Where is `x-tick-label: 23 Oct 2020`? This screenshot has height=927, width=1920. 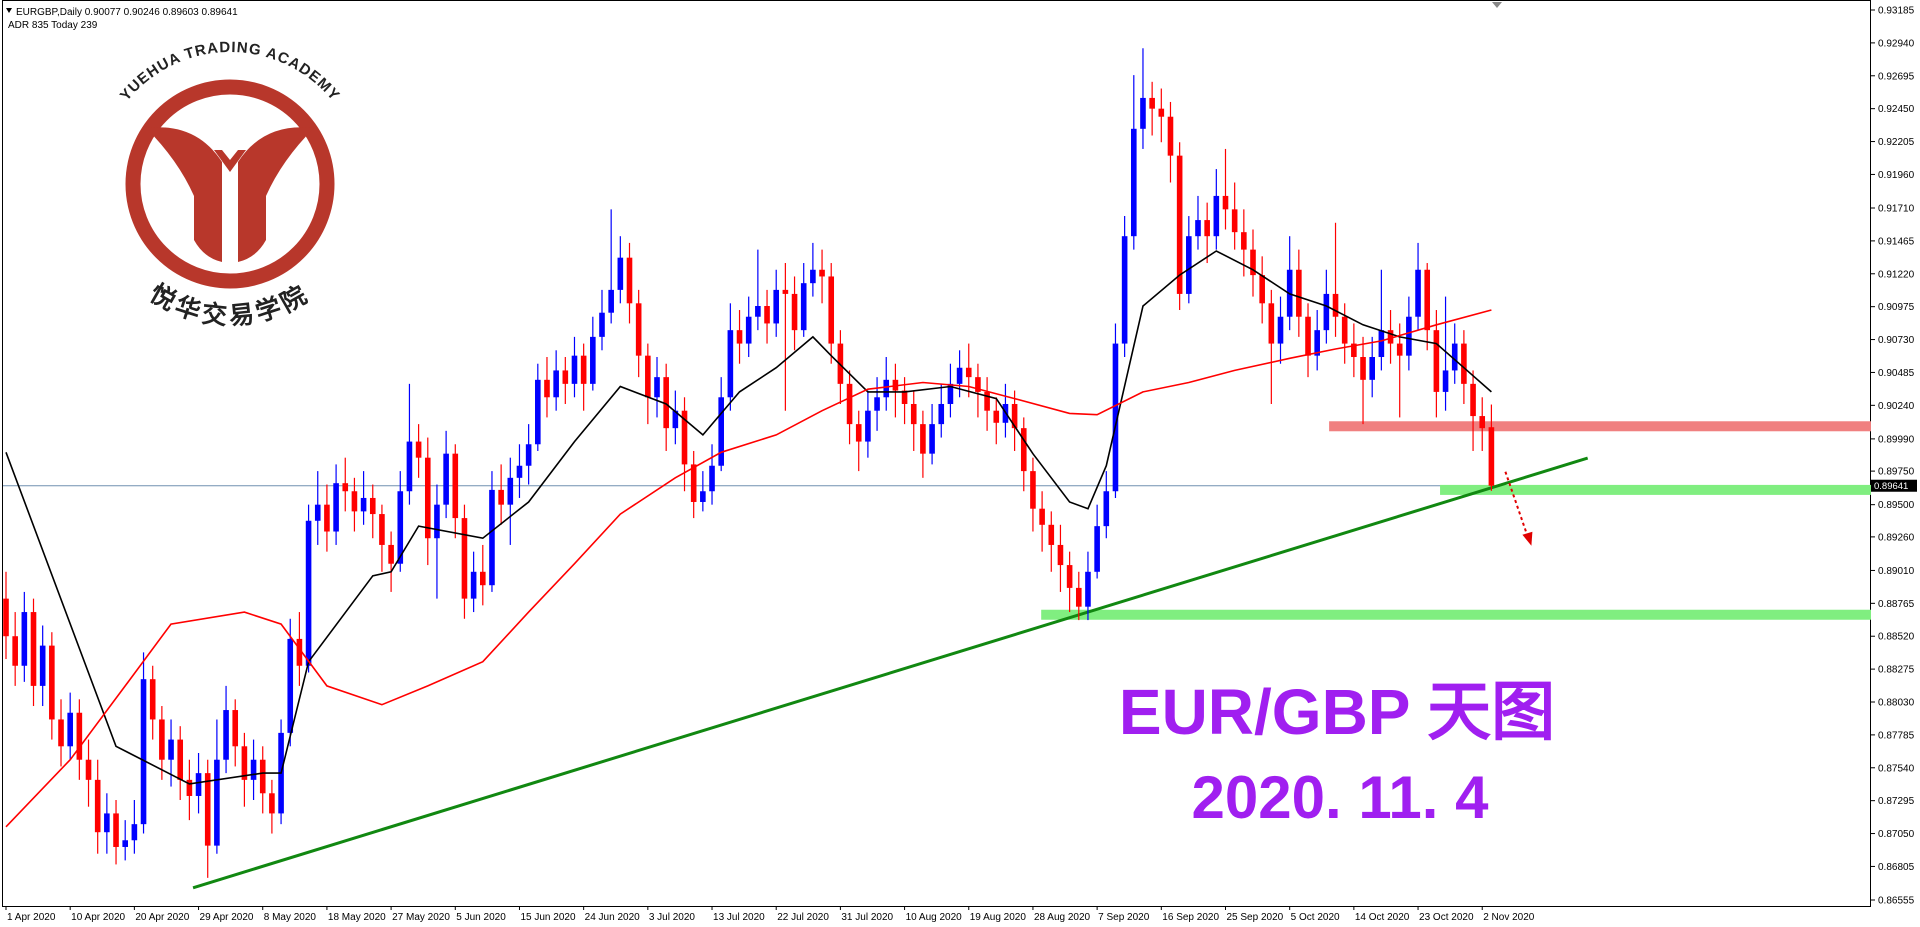
x-tick-label: 23 Oct 2020 is located at coordinates (1446, 917).